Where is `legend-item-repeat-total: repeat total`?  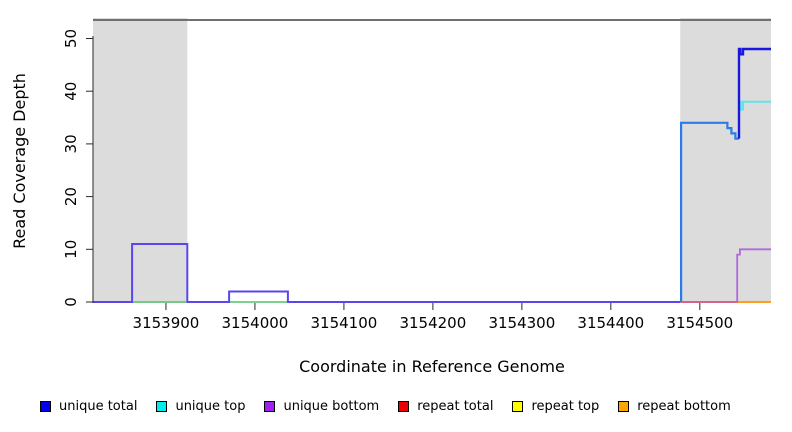 legend-item-repeat-total: repeat total is located at coordinates (445, 406).